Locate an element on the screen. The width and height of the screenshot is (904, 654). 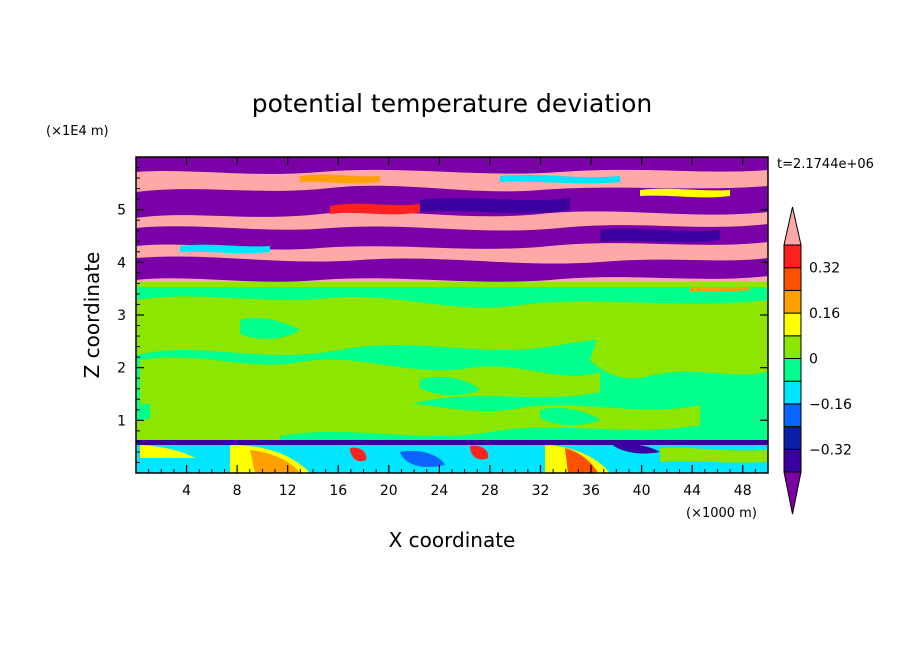
surface-orange-patch is located at coordinates (581, 460).